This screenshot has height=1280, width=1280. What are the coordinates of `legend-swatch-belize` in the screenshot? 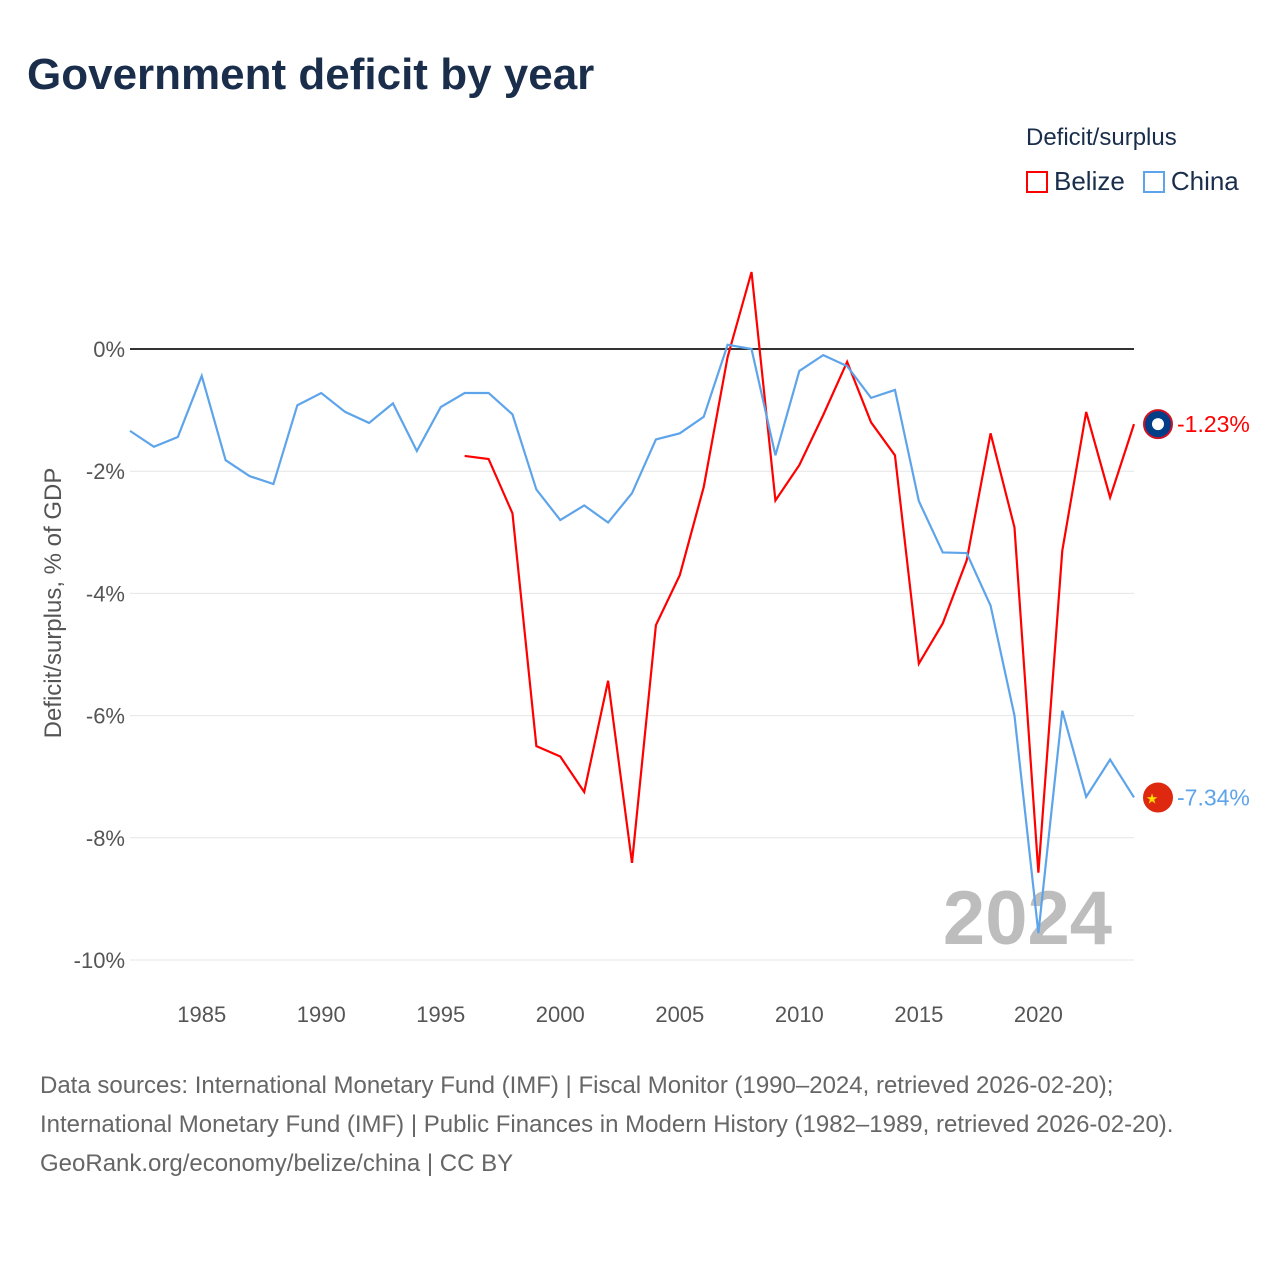 It's located at (1037, 181).